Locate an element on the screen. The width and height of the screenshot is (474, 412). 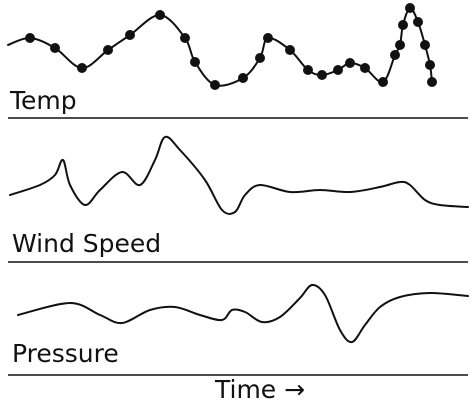
panel-label: Wind Speed is located at coordinates (86, 243).